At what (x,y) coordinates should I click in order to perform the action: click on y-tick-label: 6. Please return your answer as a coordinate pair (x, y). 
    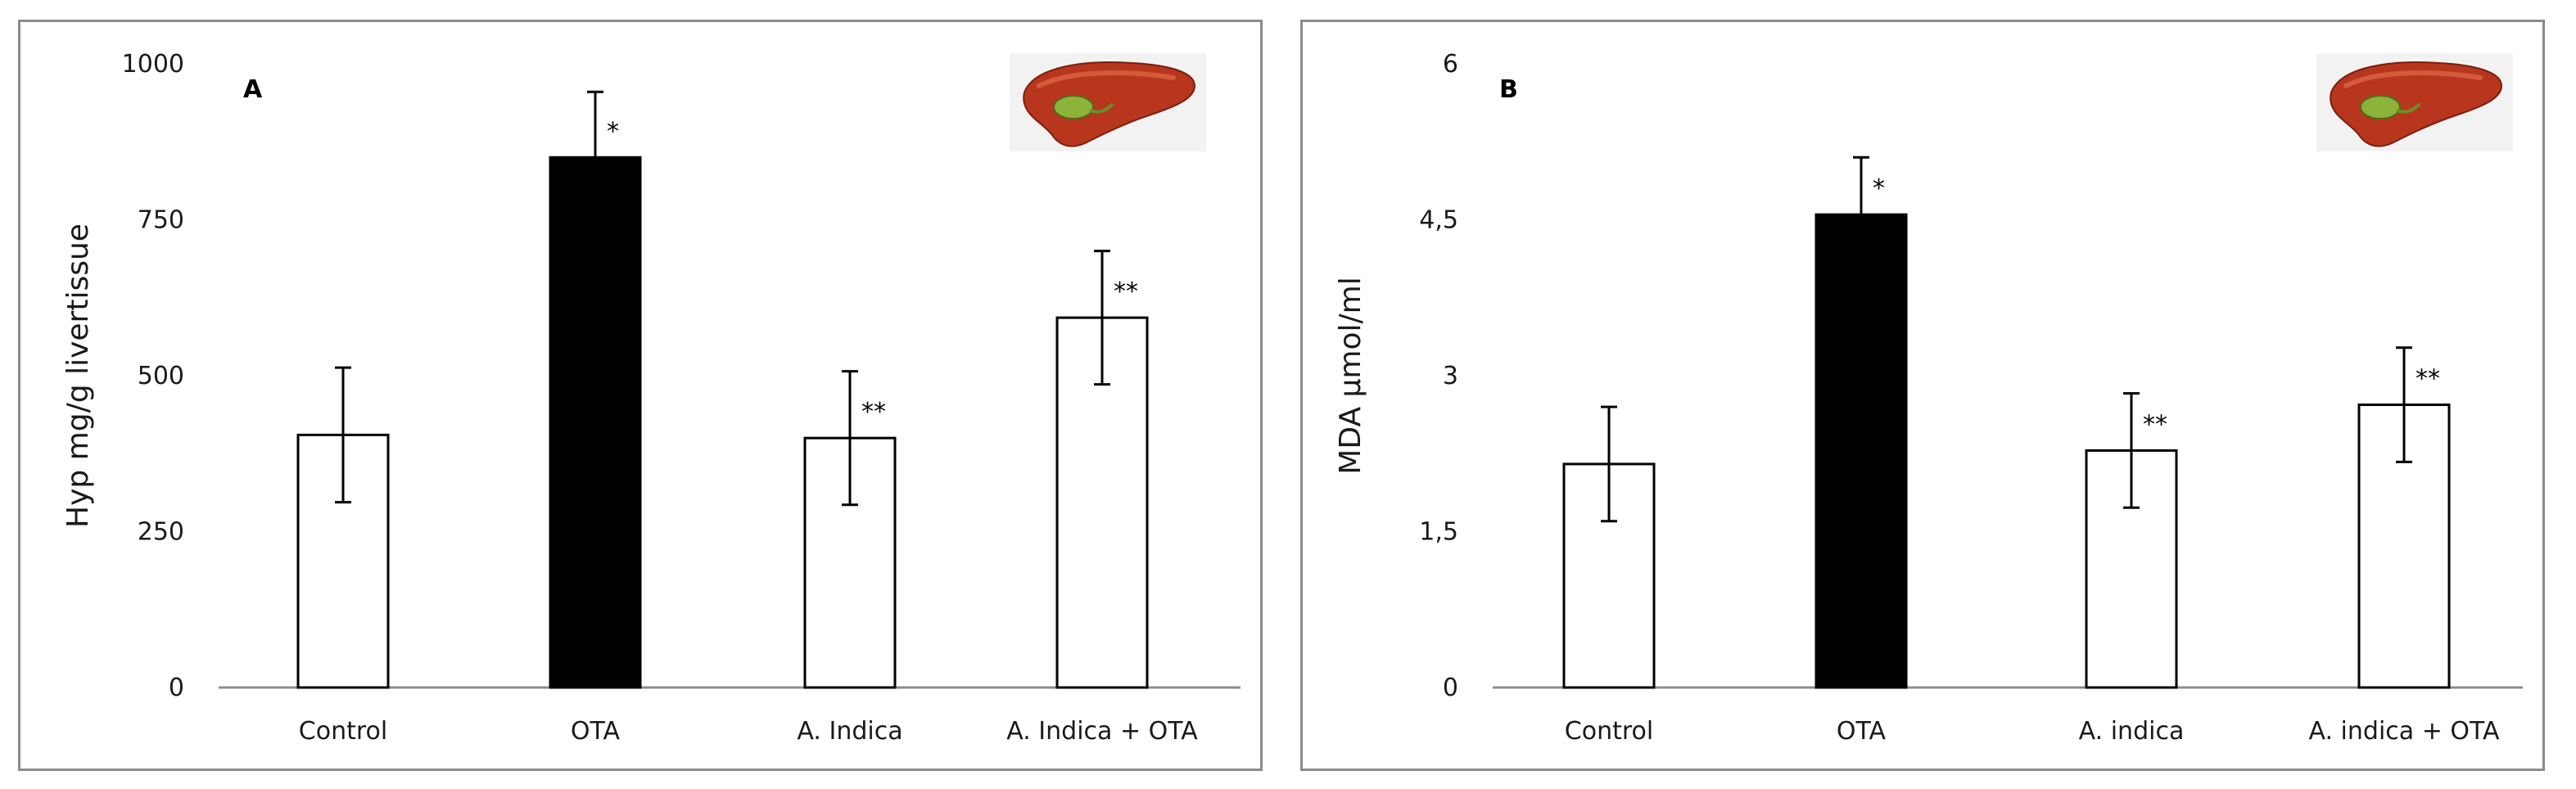
    Looking at the image, I should click on (1450, 64).